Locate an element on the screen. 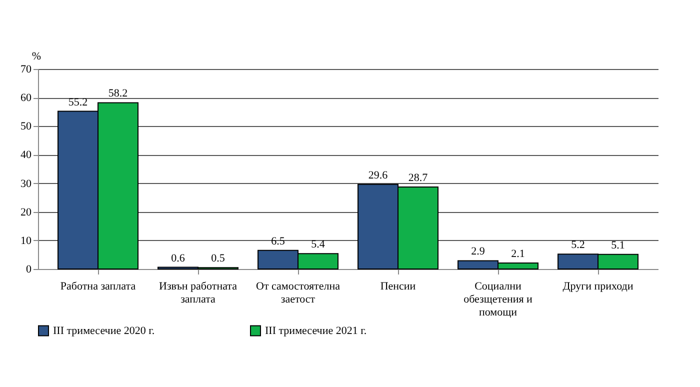  x-tick-label: Пенсии is located at coordinates (398, 286).